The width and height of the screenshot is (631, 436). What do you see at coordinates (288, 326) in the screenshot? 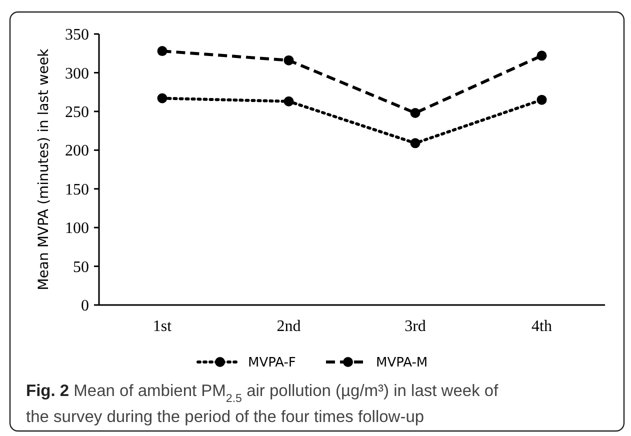
I see `x-tick-label: 2nd` at bounding box center [288, 326].